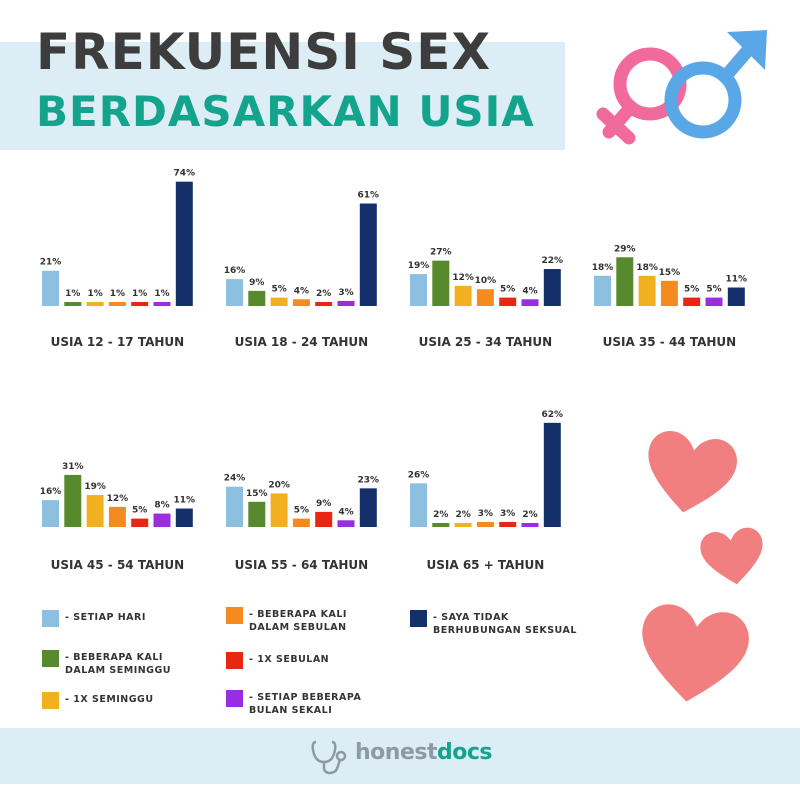 The width and height of the screenshot is (800, 800). What do you see at coordinates (118, 565) in the screenshot?
I see `group-label: USIA 45 - 54 TAHUN` at bounding box center [118, 565].